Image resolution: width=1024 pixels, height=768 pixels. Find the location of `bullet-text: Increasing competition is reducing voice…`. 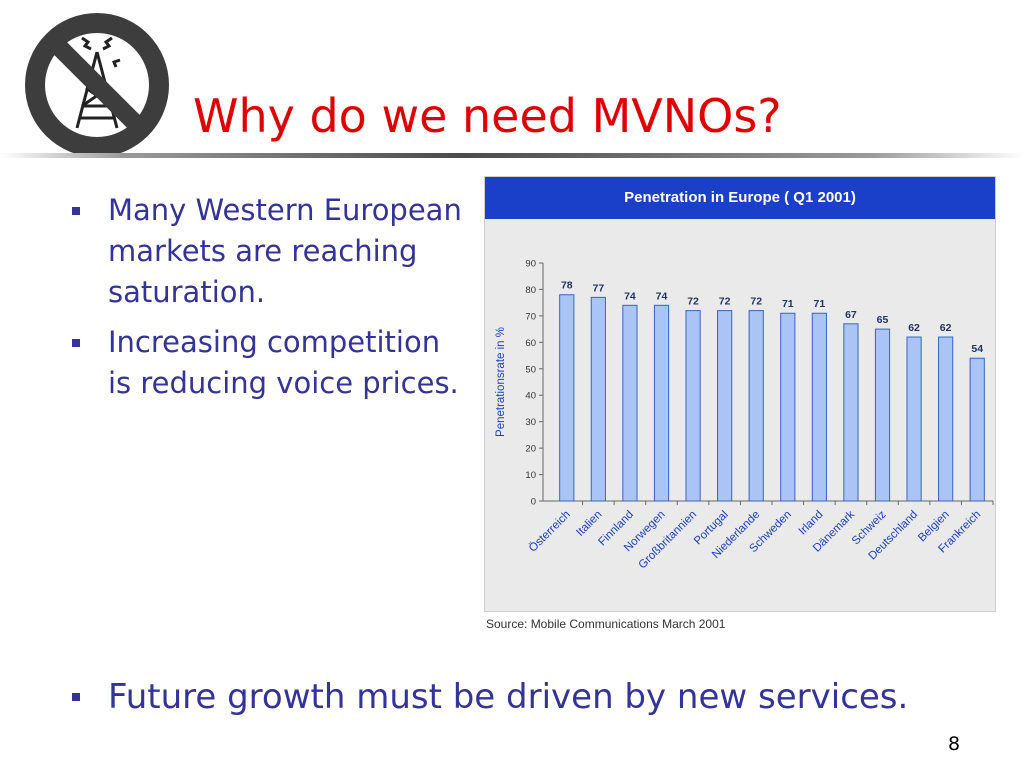

bullet-text: Increasing competition is reducing voice… is located at coordinates (283, 362).